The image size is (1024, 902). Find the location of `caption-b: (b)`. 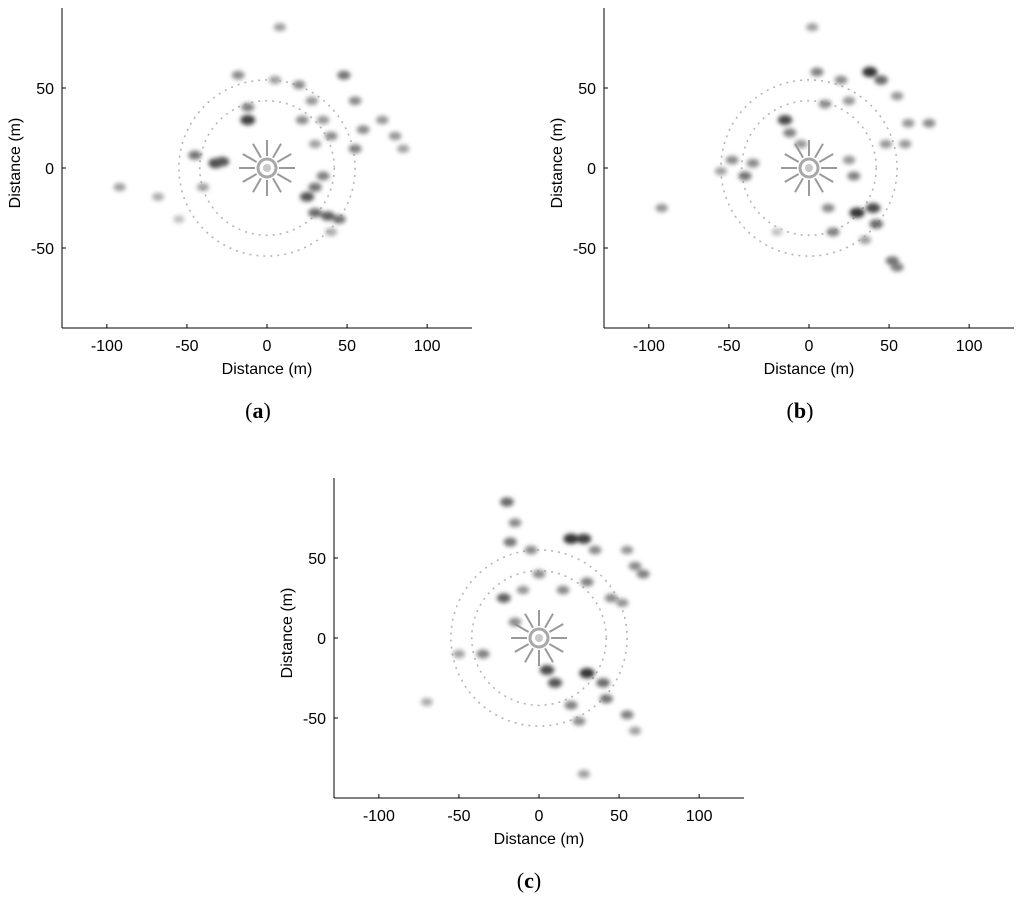

caption-b: (b) is located at coordinates (800, 410).